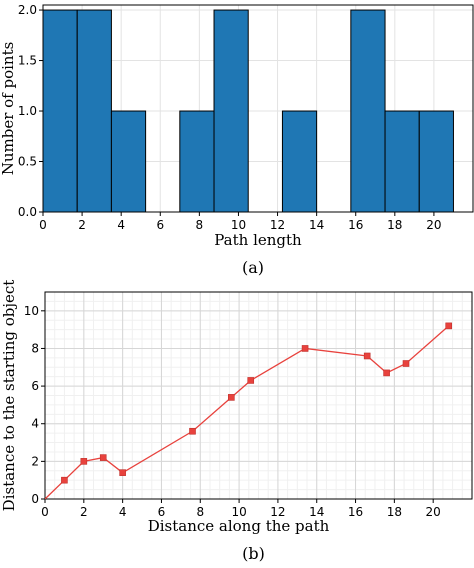 The height and width of the screenshot is (568, 474). I want to click on histogram-y-ticks: 0.0 0.5 1.0 1.5 2.0, so click(30, 111).